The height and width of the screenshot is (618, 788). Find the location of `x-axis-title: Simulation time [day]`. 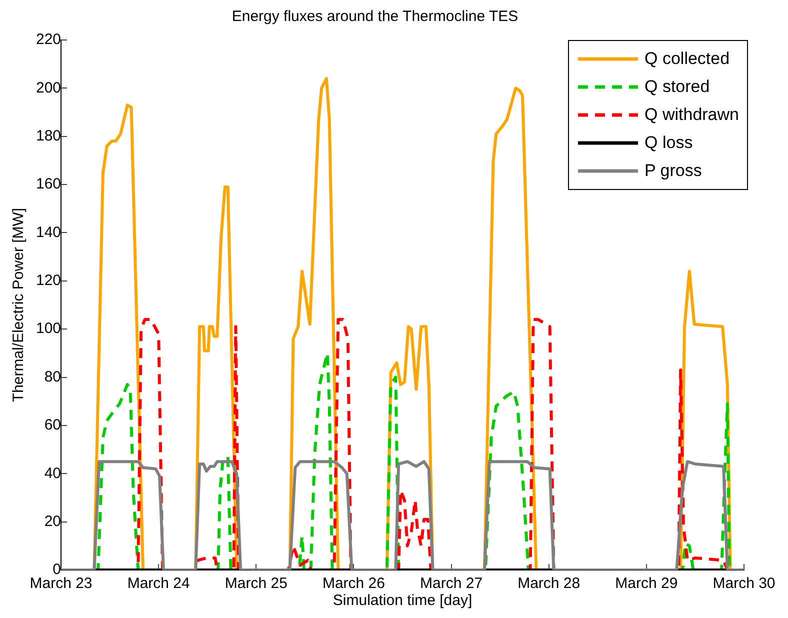

x-axis-title: Simulation time [day] is located at coordinates (402, 601).